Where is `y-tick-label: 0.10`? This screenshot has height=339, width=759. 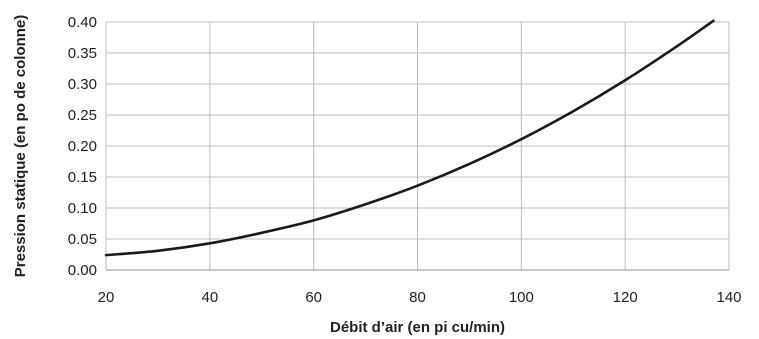
y-tick-label: 0.10 is located at coordinates (82, 208).